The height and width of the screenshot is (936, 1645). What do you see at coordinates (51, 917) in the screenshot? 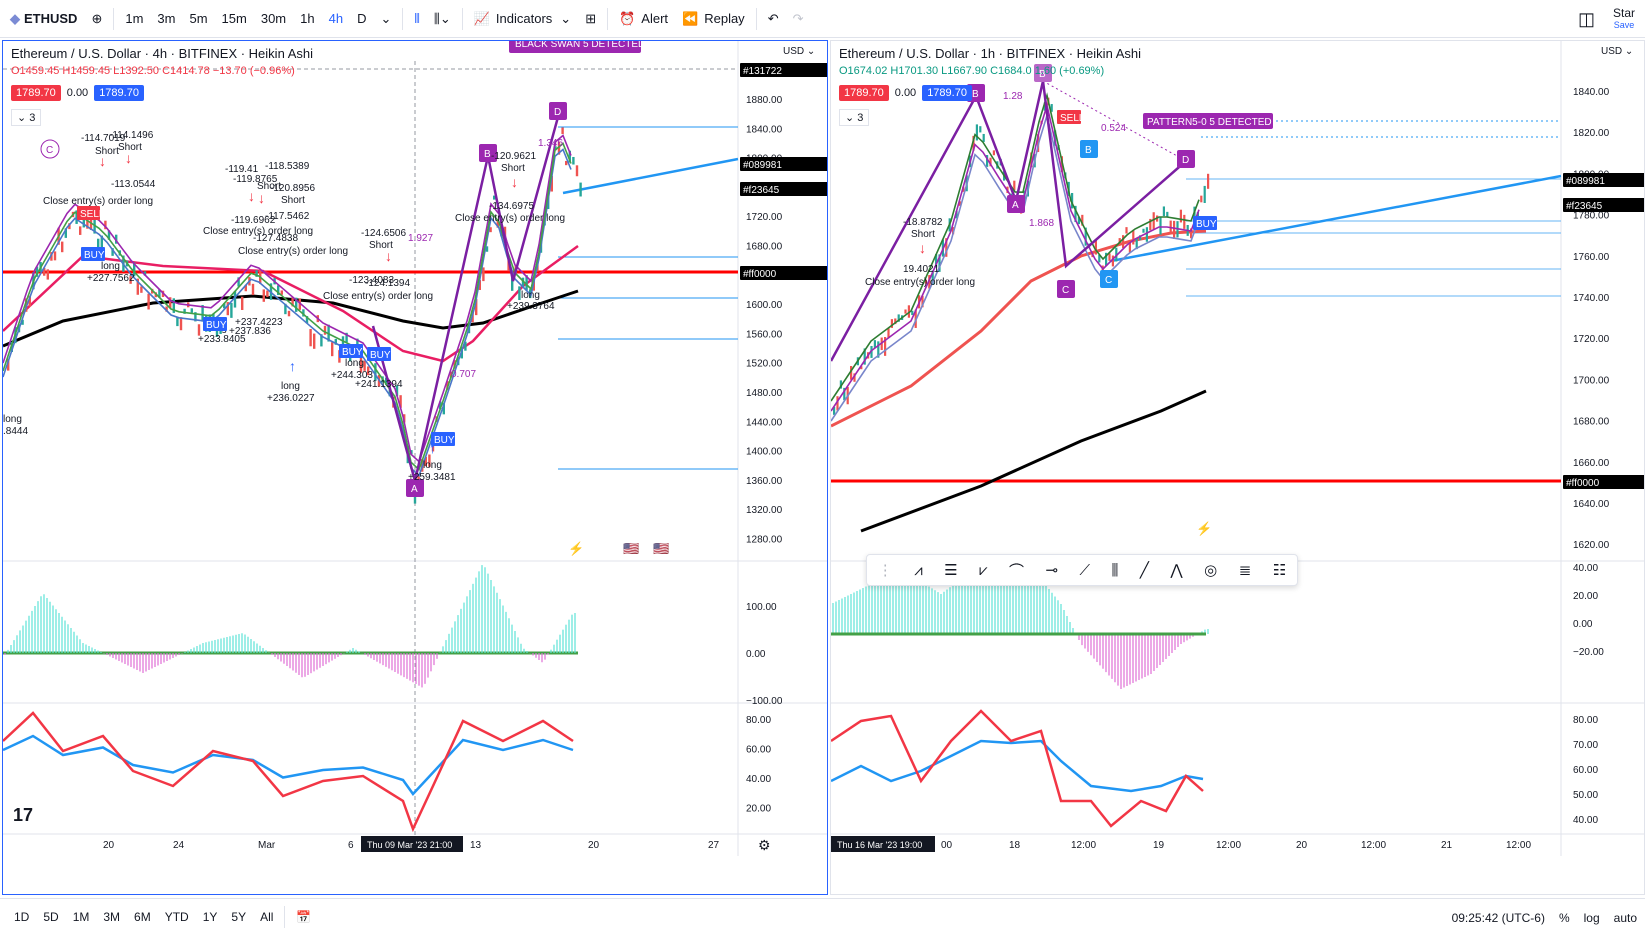
I see `range-5d: 5D` at bounding box center [51, 917].